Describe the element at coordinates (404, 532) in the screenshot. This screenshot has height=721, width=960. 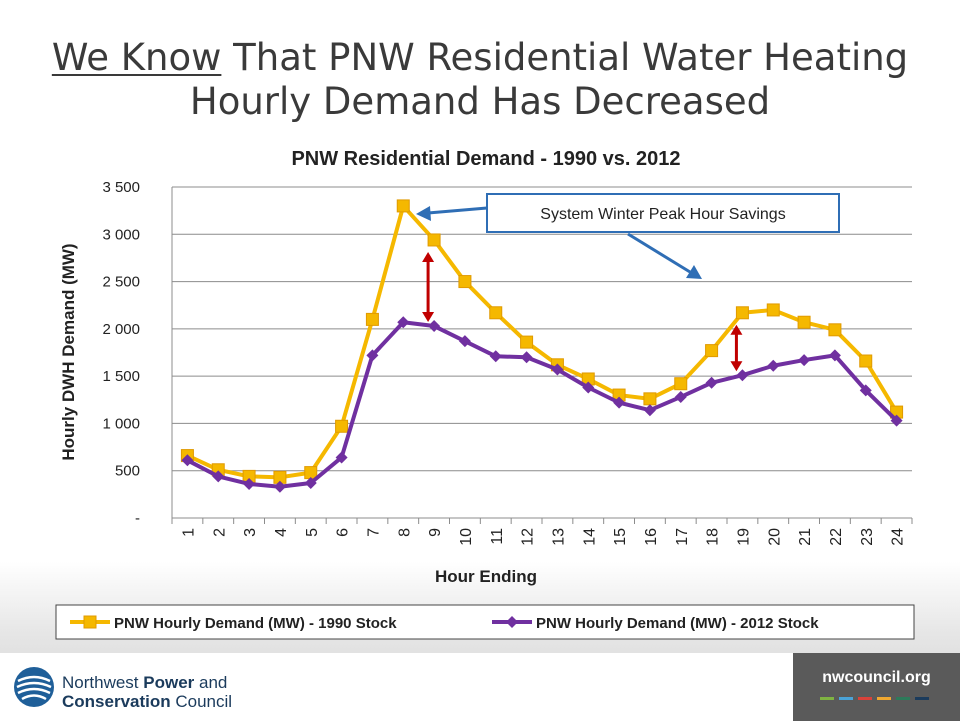
I see `x-tick-label: 8` at that location.